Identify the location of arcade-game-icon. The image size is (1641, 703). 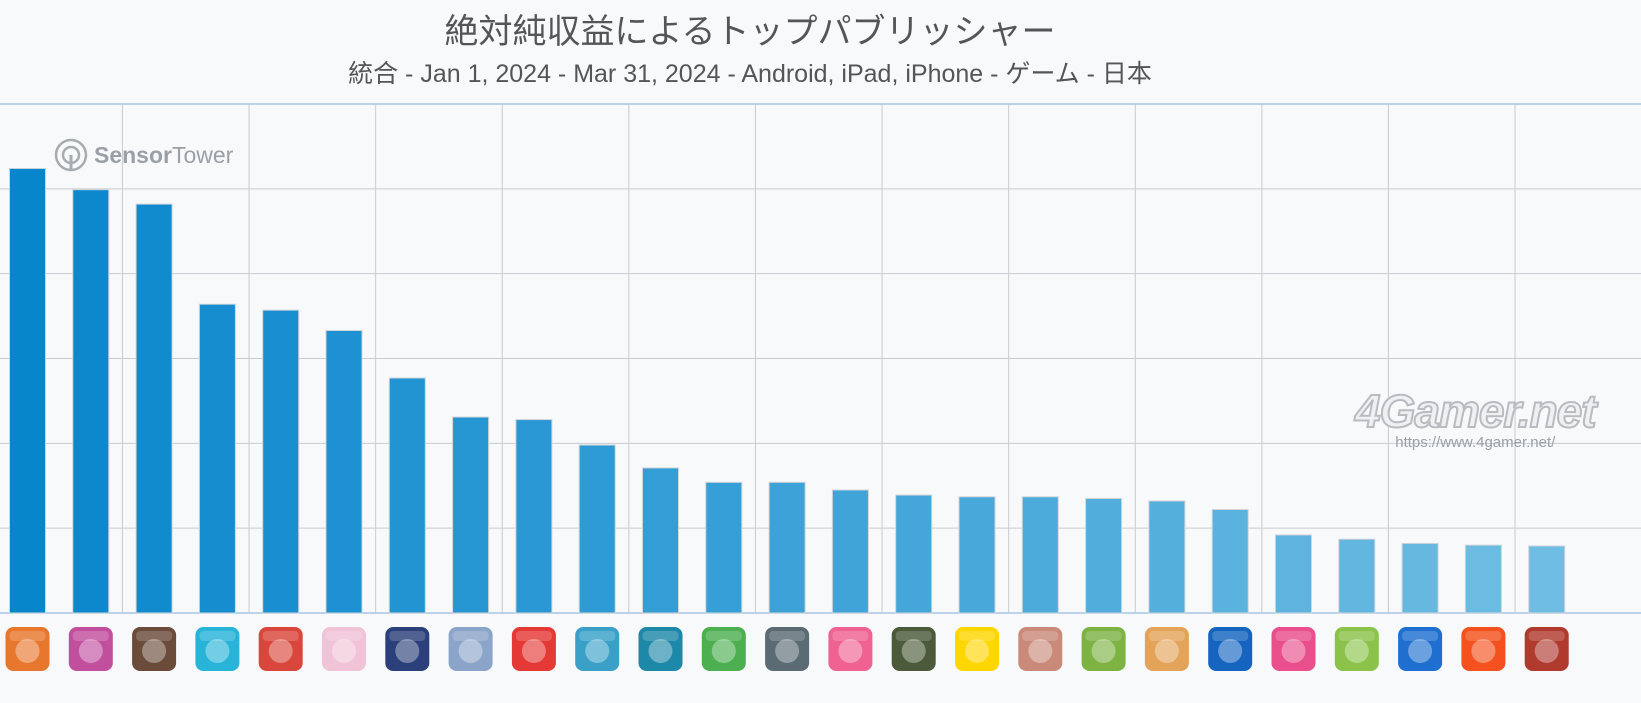
(977, 649).